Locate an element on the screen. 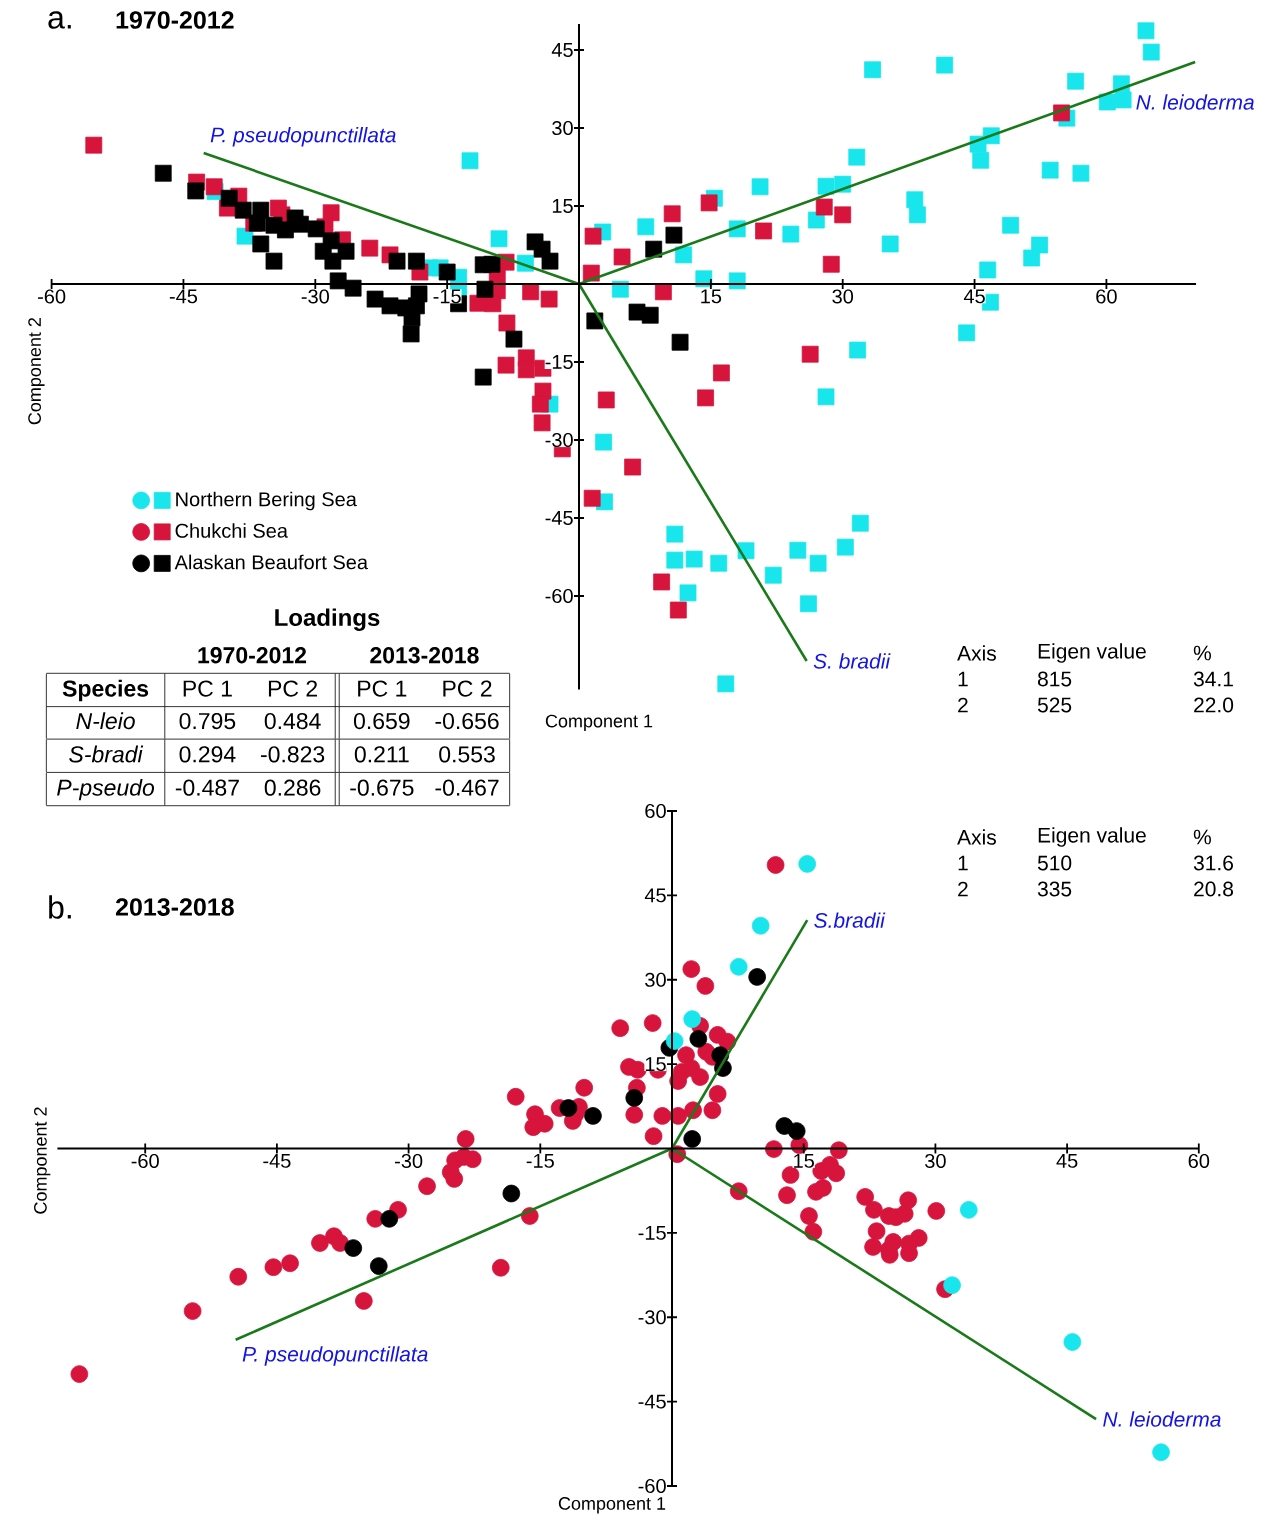 The image size is (1278, 1525). text: 0.659 is located at coordinates (381, 721).